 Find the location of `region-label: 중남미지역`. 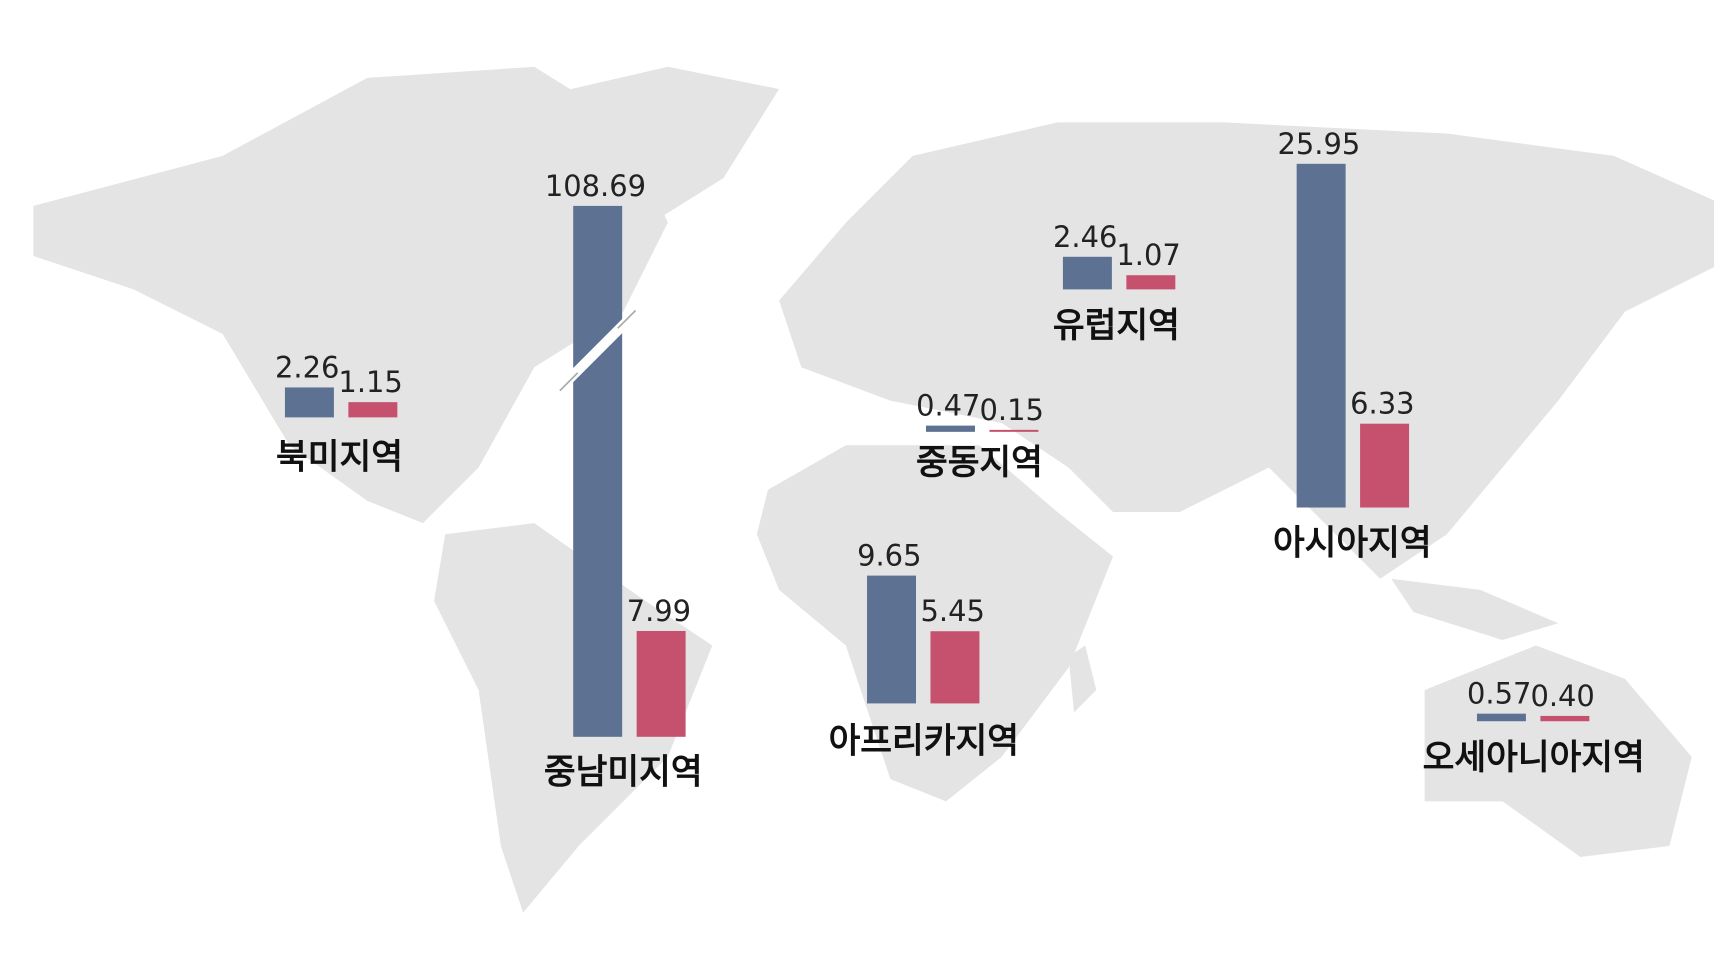

region-label: 중남미지역 is located at coordinates (623, 773).